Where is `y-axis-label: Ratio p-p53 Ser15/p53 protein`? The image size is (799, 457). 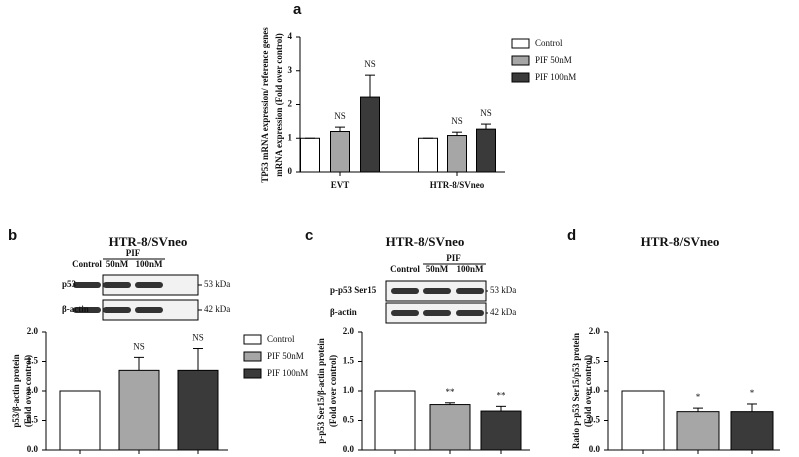
y-axis-label: Ratio p-p53 Ser15/p53 protein is located at coordinates (576, 391).